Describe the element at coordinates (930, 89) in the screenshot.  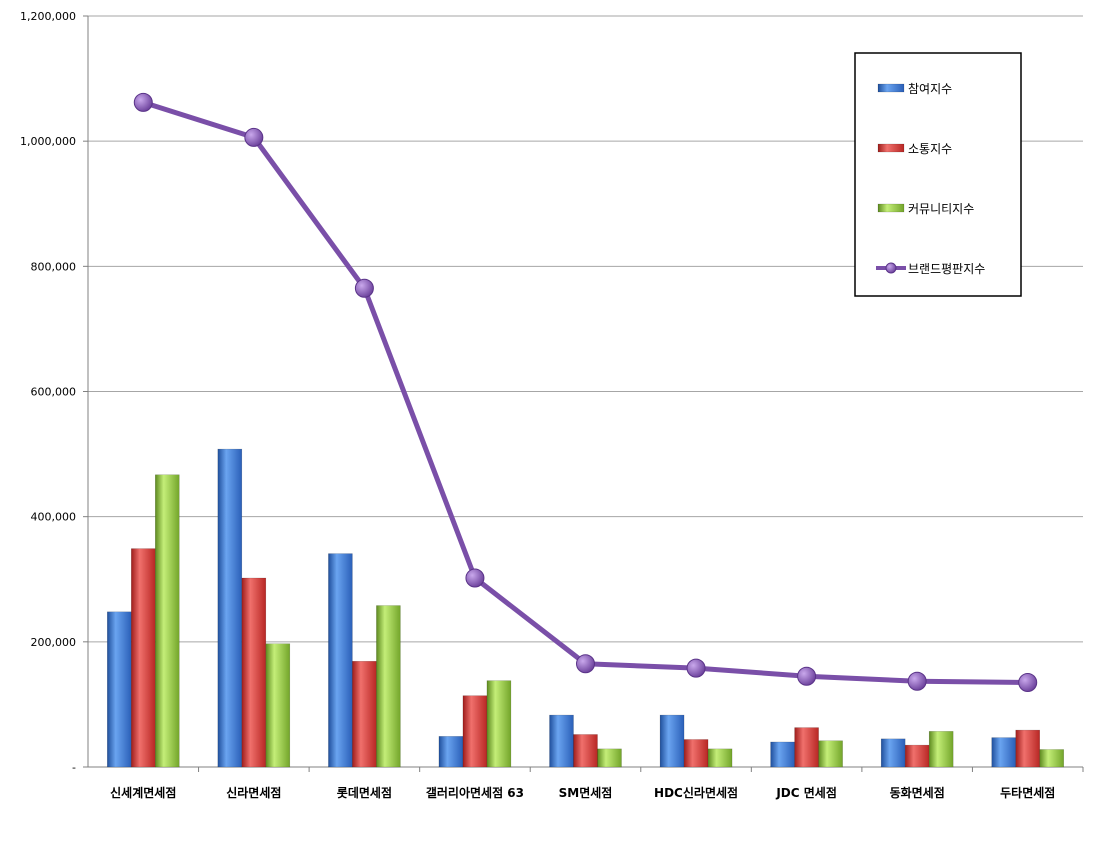
I see `legend-label: 참여지수` at that location.